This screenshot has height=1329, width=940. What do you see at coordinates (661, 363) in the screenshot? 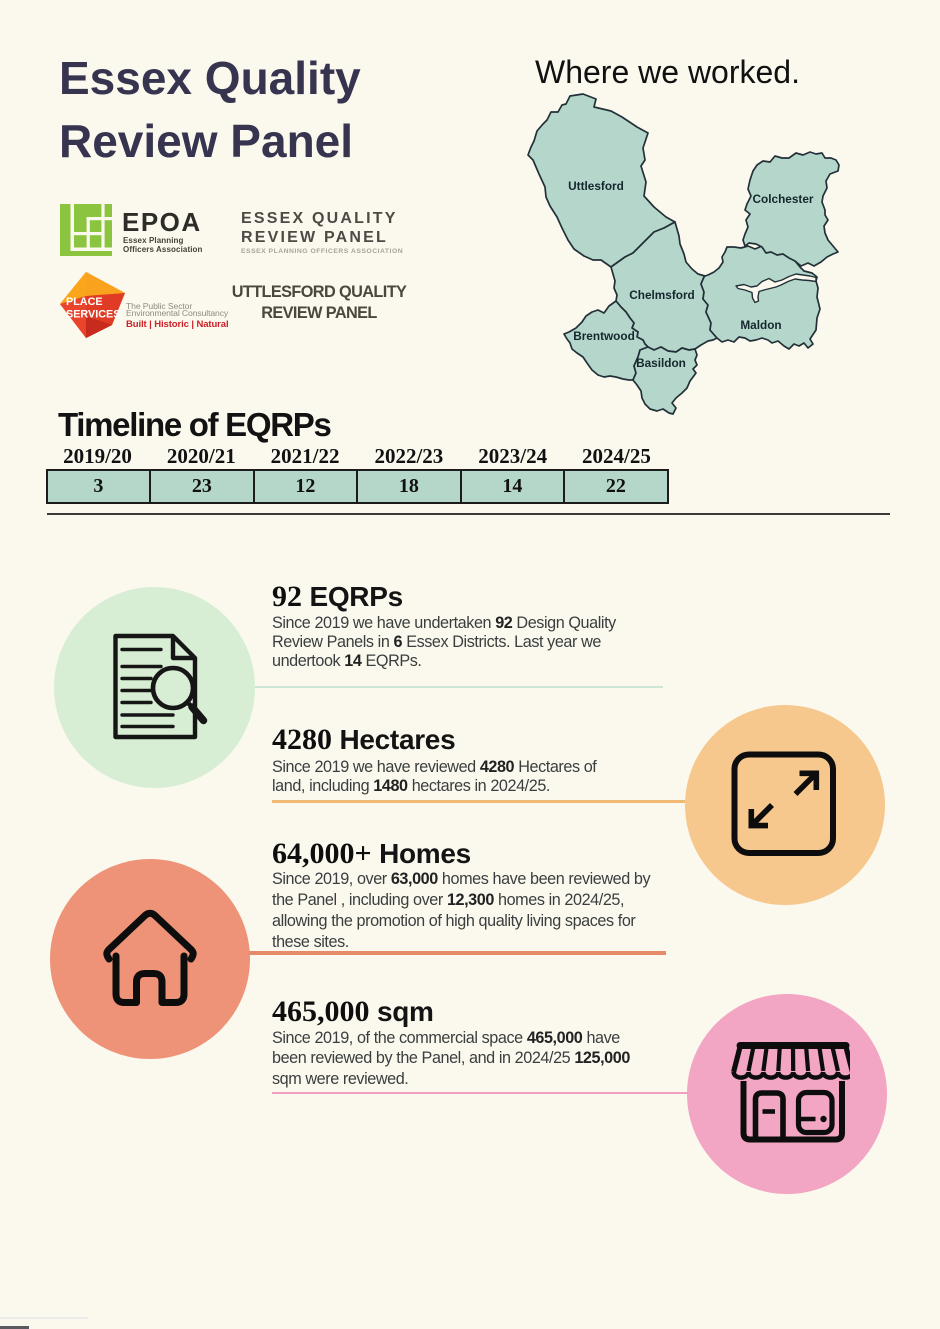
I see `svg-text: Basildon` at bounding box center [661, 363].